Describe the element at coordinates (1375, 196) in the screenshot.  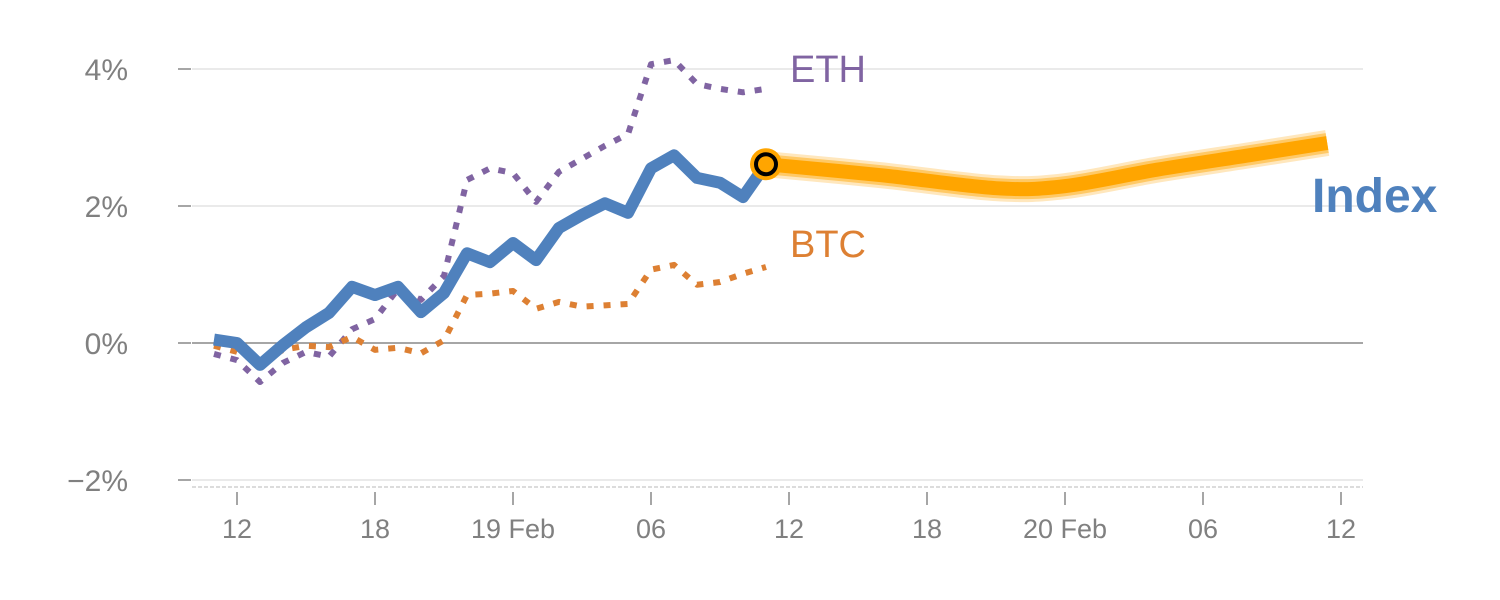
I see `series-label-index: Index` at that location.